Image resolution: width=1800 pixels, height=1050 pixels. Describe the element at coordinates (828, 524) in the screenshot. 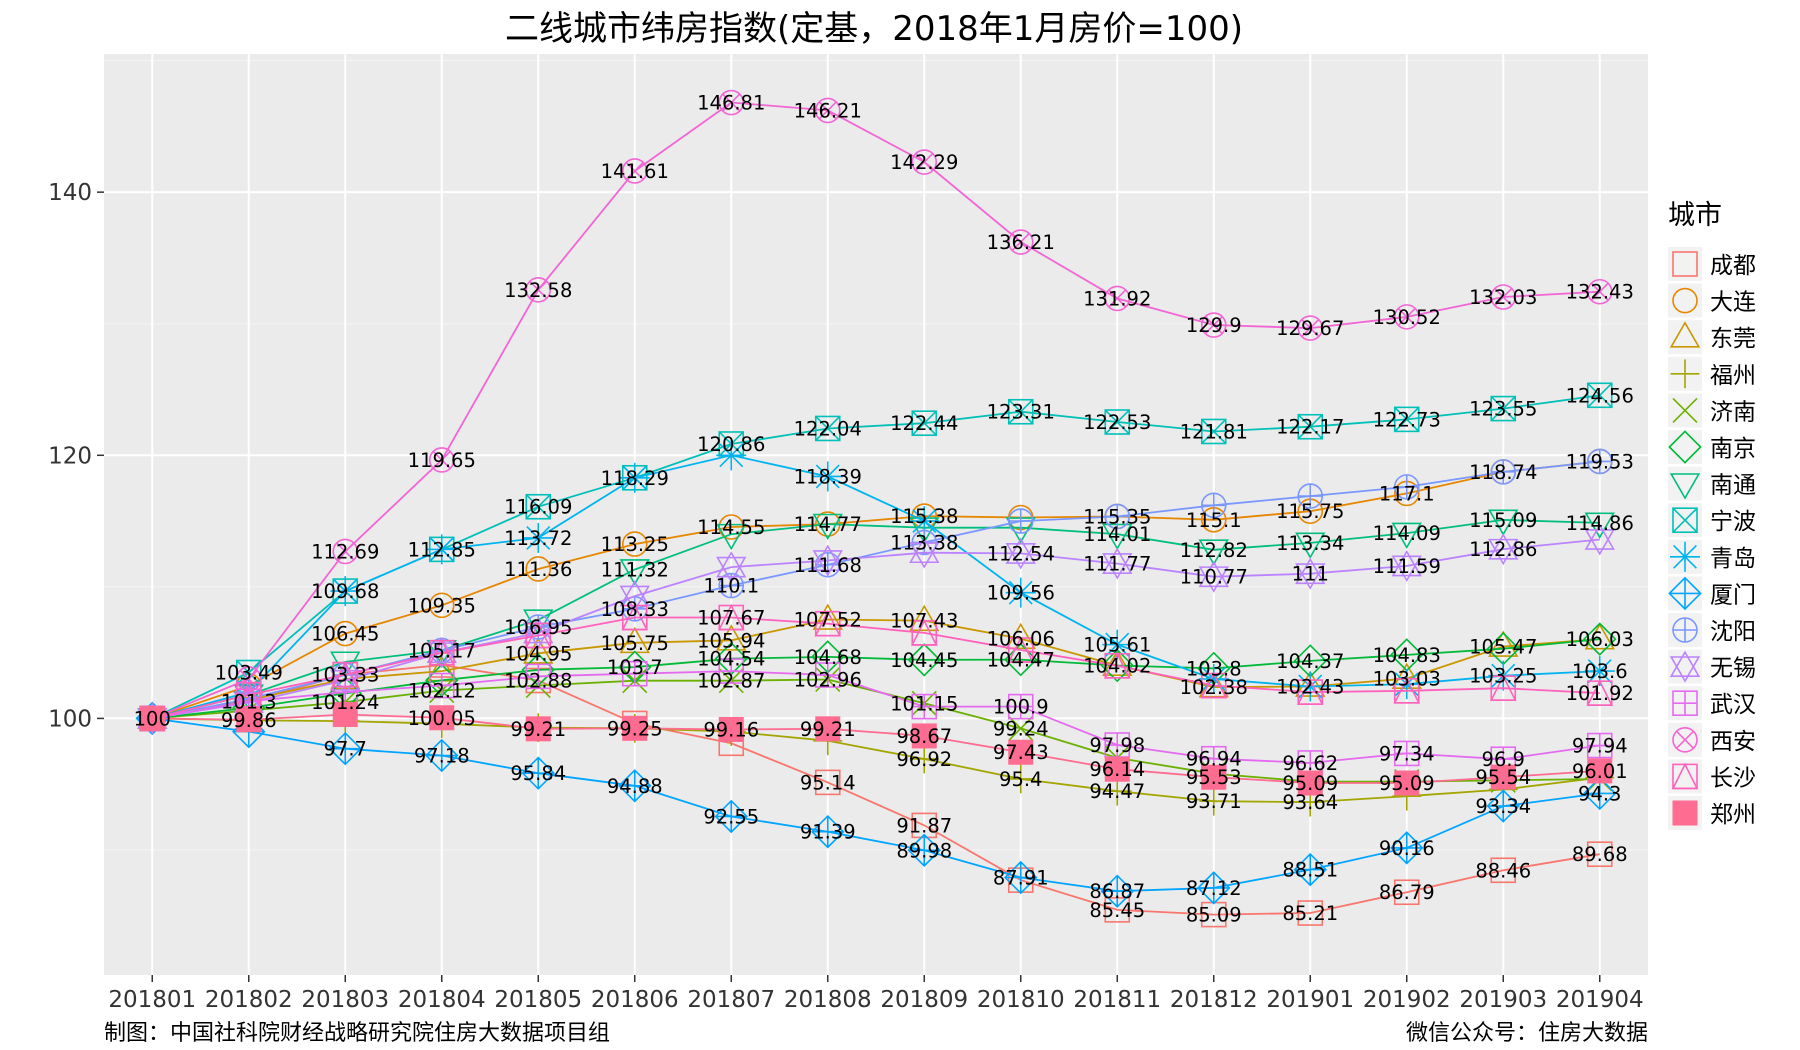

I see `data-label: 114.77` at that location.